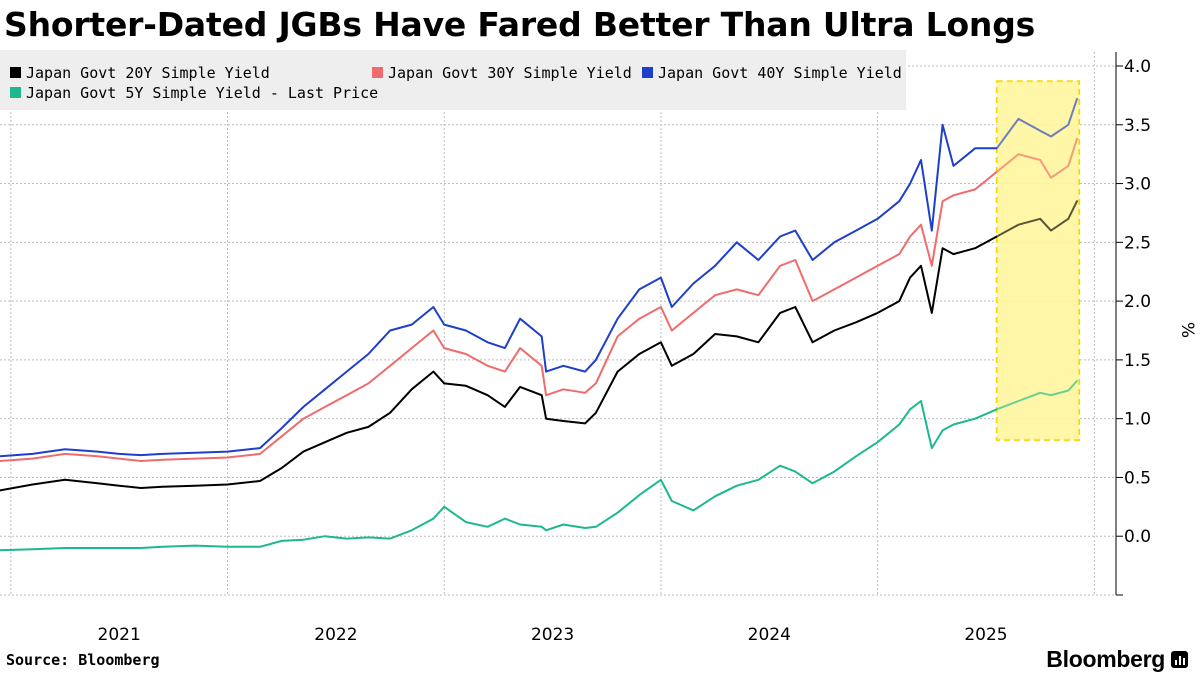  I want to click on brand-logo: Bloomberg, so click(1117, 659).